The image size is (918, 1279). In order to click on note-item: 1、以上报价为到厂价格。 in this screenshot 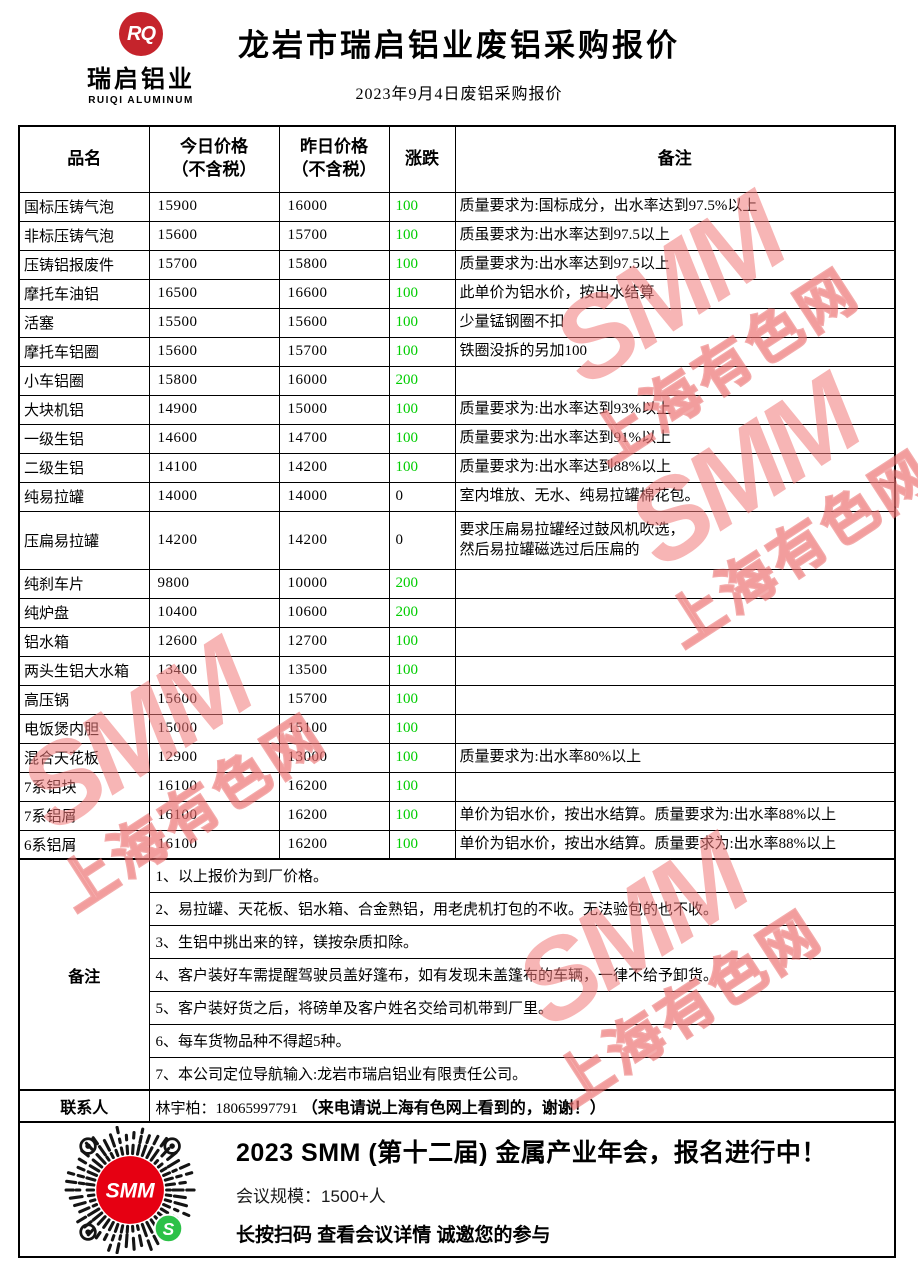, I will do `click(522, 875)`.